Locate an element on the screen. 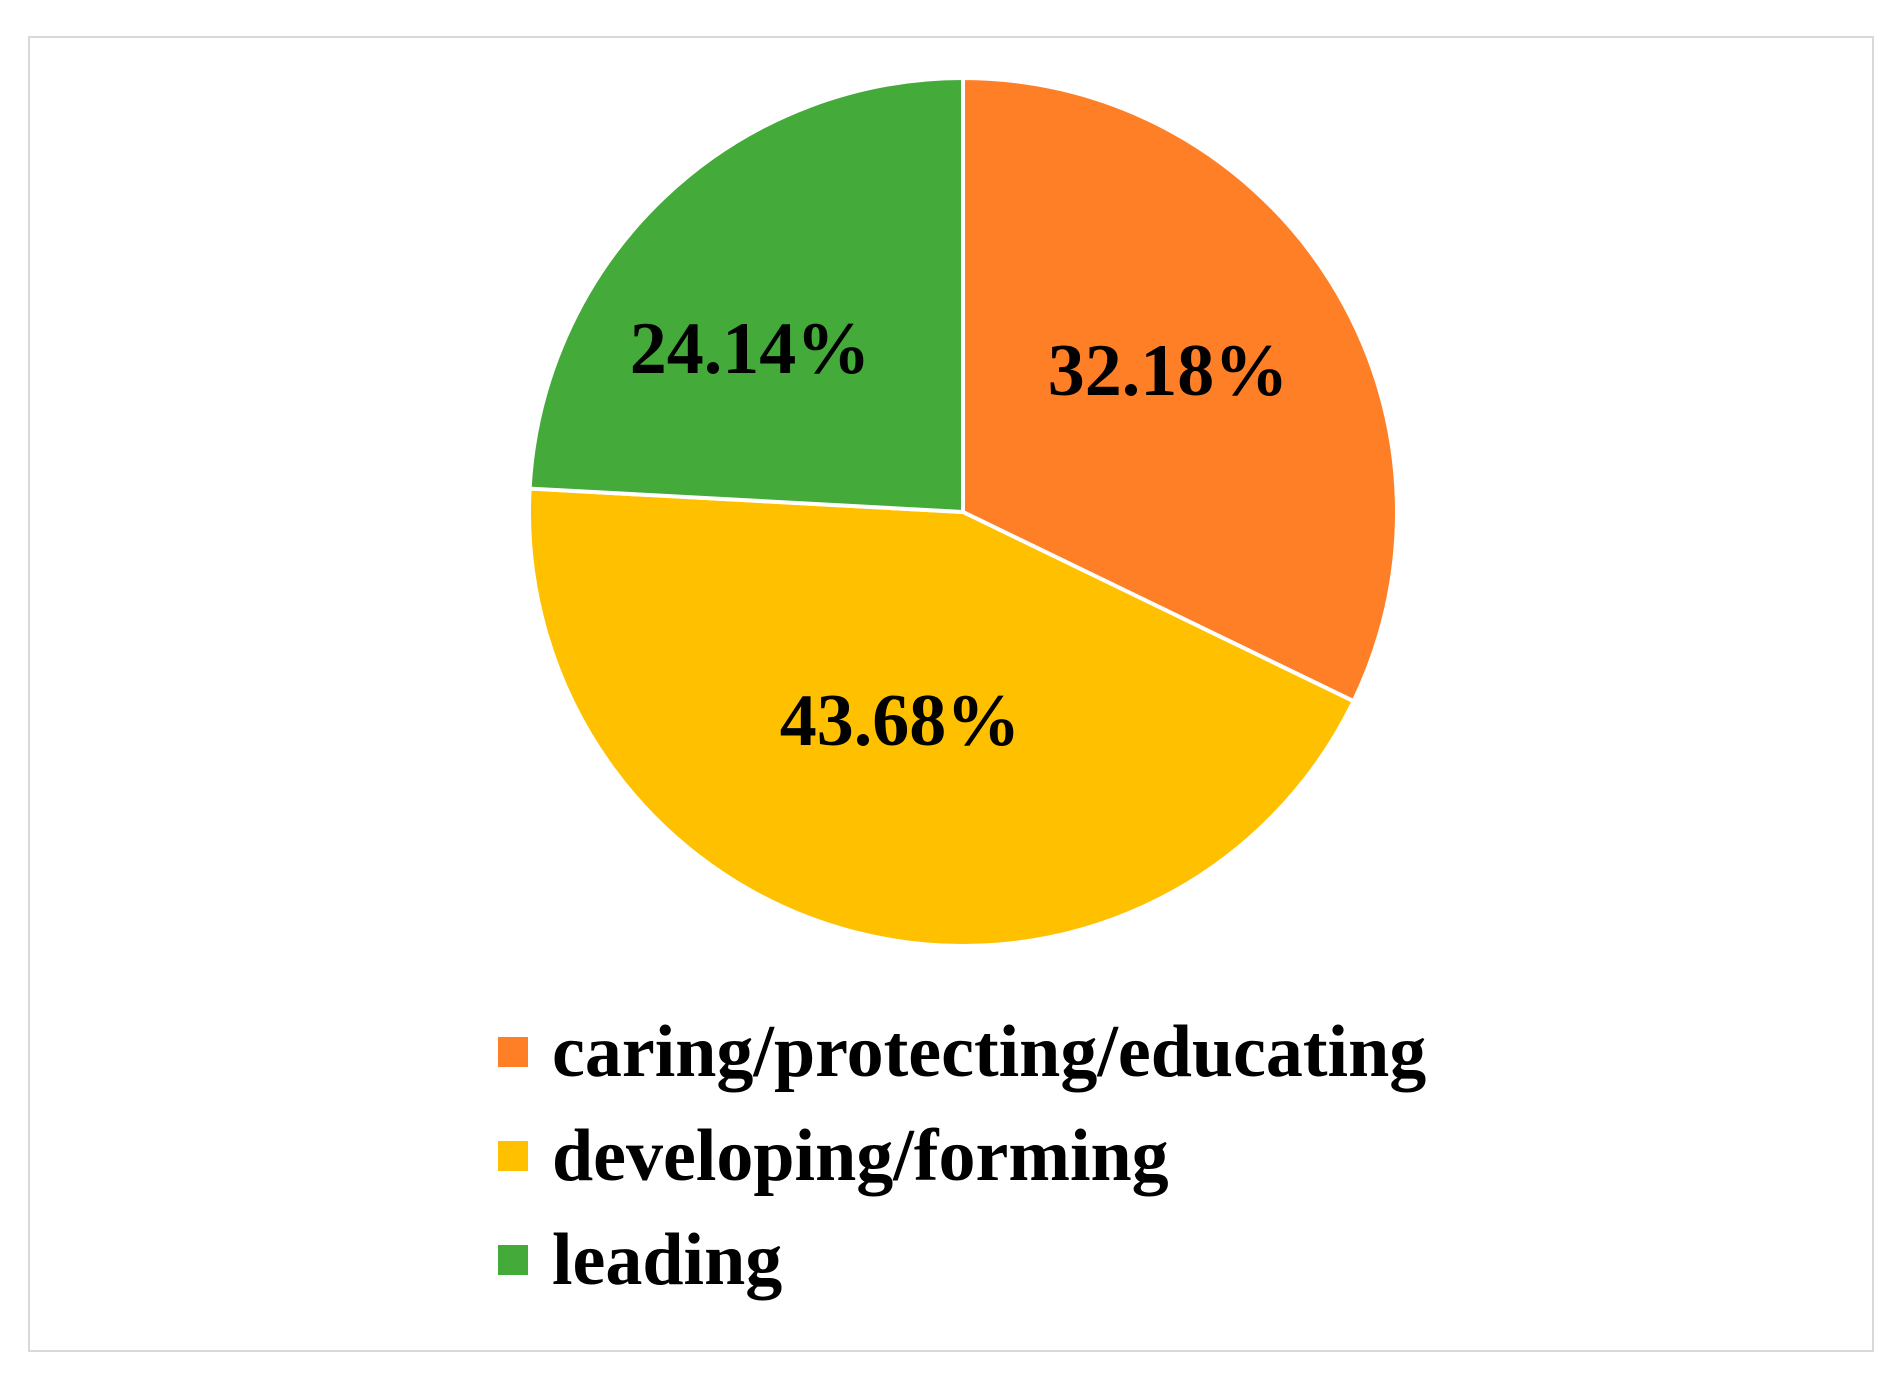 The width and height of the screenshot is (1888, 1380). legend-item-developing: developing/forming is located at coordinates (962, 1156).